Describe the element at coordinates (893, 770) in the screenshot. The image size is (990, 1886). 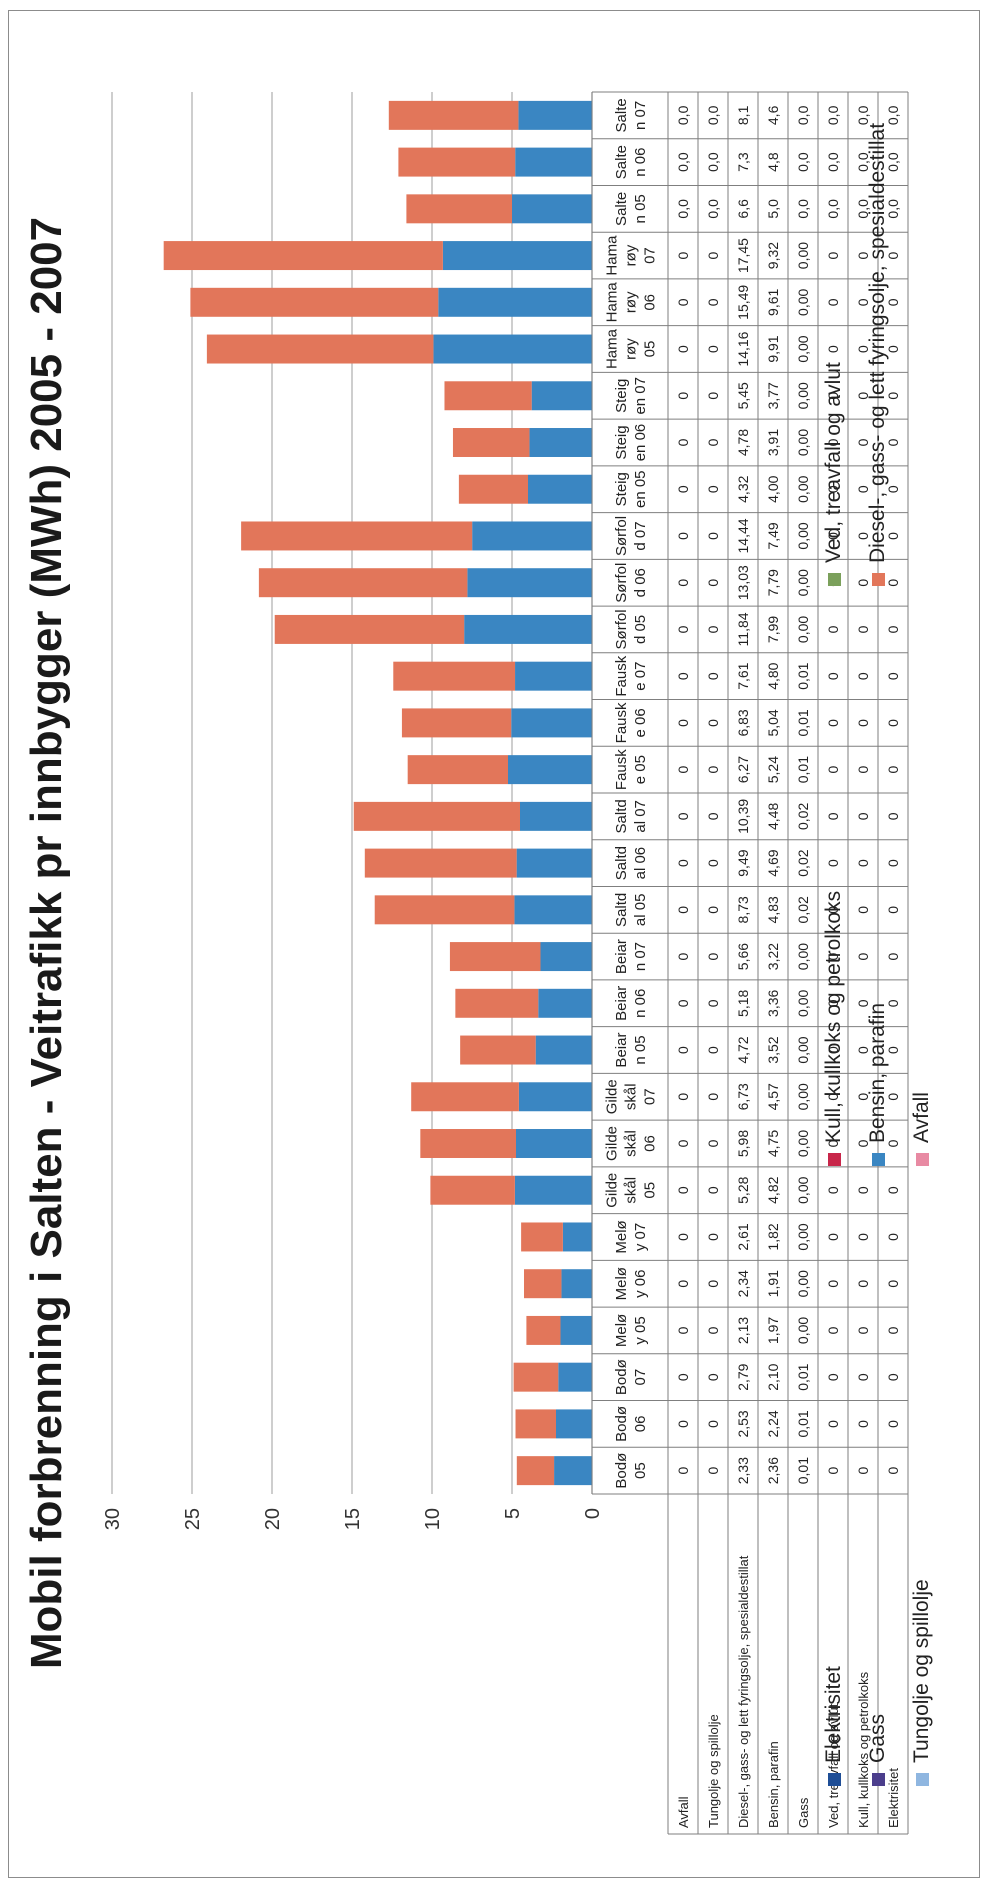
I see `table-cell-7-15: 0` at that location.